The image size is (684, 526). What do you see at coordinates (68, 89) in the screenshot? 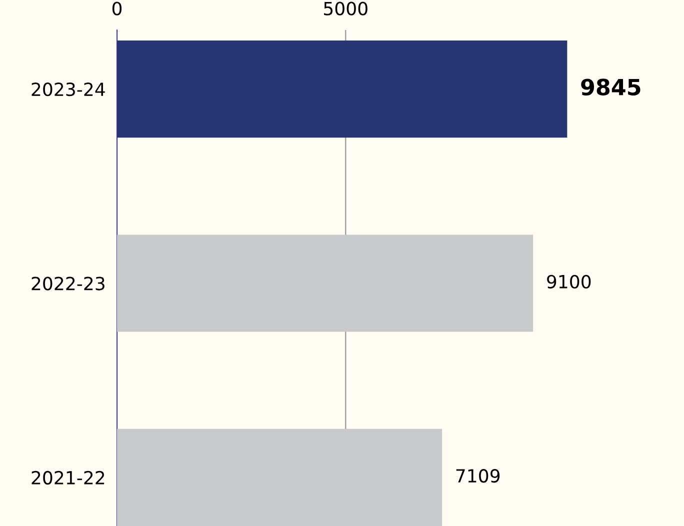
I see `y-tick-label: 2023-24` at bounding box center [68, 89].